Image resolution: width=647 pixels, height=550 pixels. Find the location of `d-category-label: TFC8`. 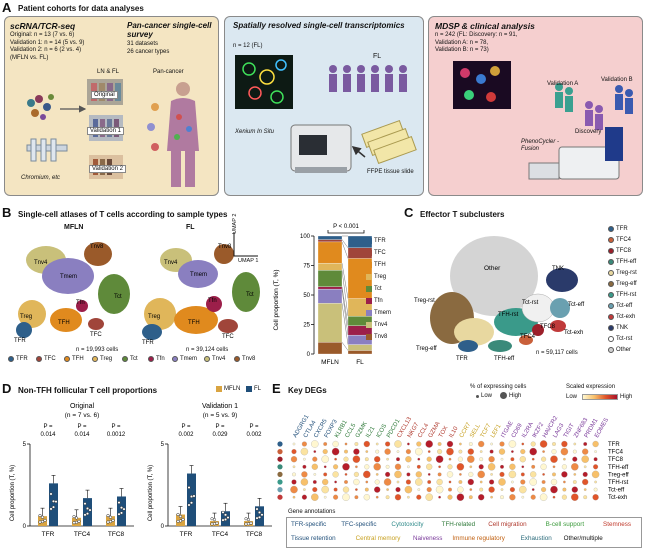

d-category-label: TFC8 is located at coordinates (254, 534).